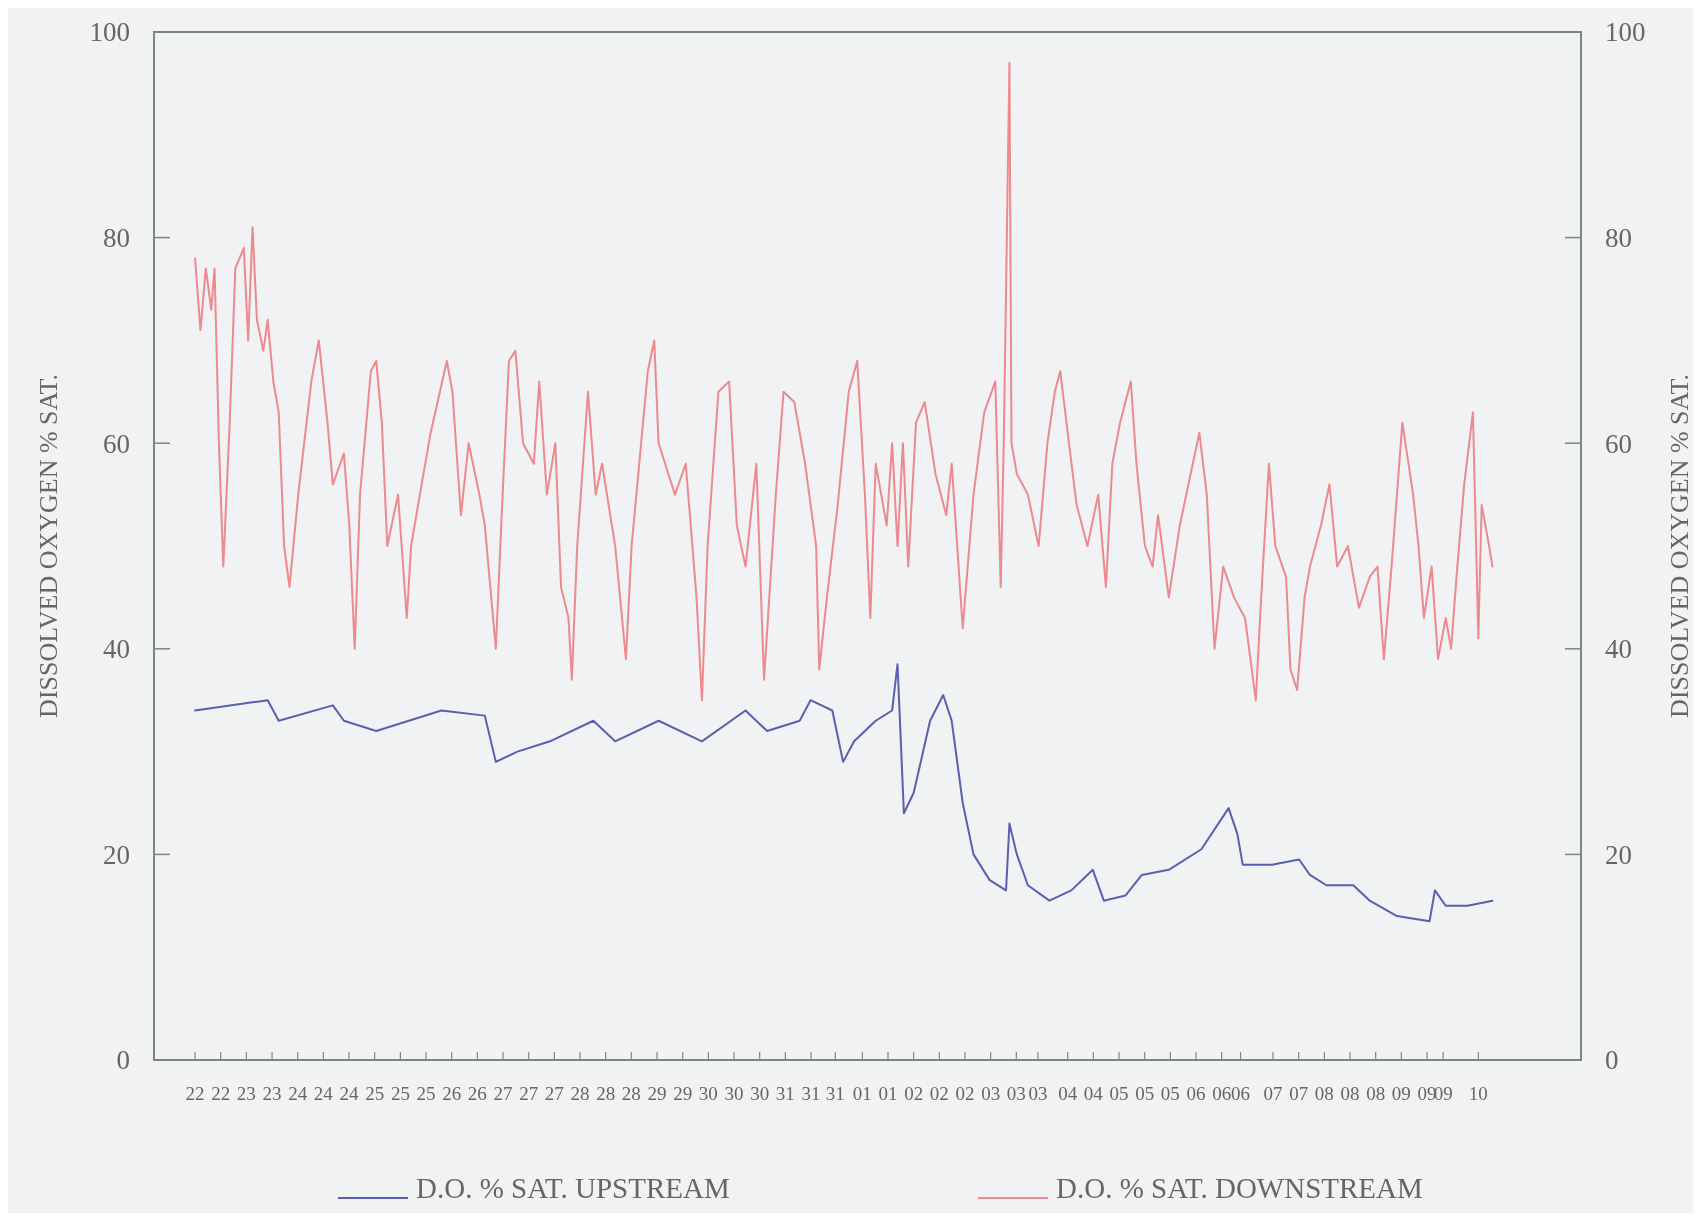  Describe the element at coordinates (116, 649) in the screenshot. I see `y-tick-label: 40` at that location.